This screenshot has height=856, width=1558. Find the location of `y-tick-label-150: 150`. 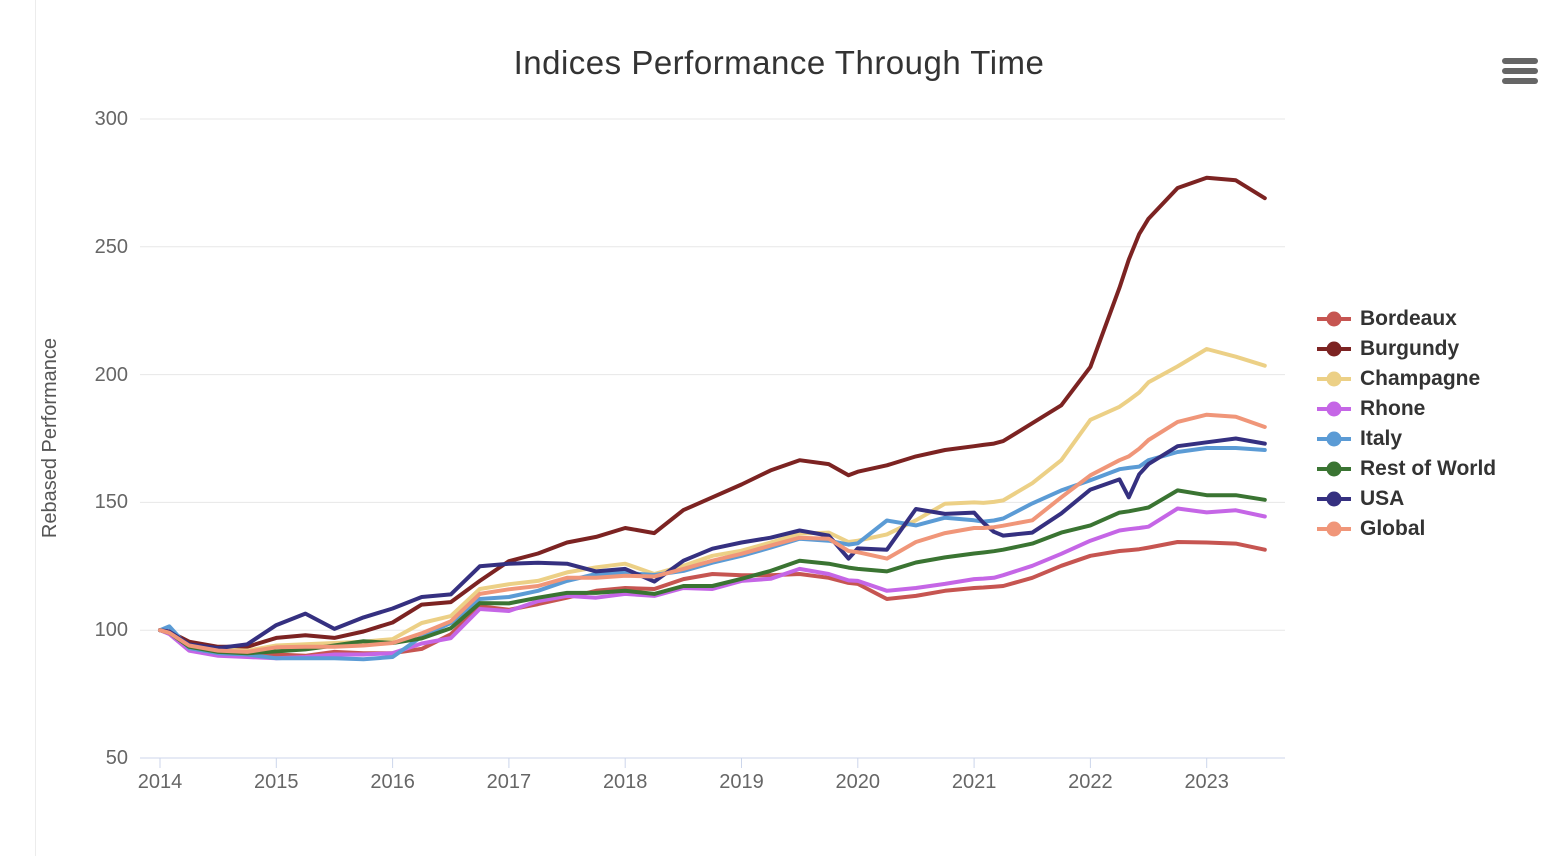

y-tick-label-150: 150 is located at coordinates (111, 502).